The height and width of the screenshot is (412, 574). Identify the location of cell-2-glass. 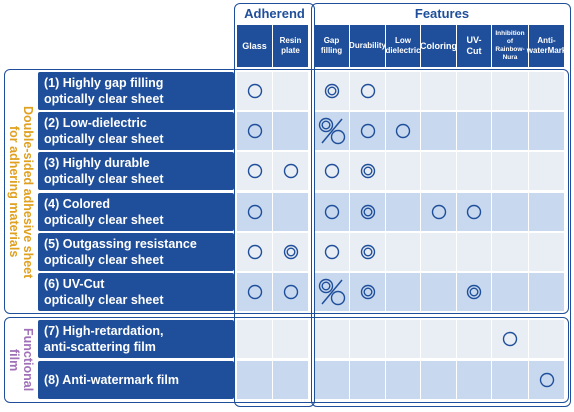
(254, 131).